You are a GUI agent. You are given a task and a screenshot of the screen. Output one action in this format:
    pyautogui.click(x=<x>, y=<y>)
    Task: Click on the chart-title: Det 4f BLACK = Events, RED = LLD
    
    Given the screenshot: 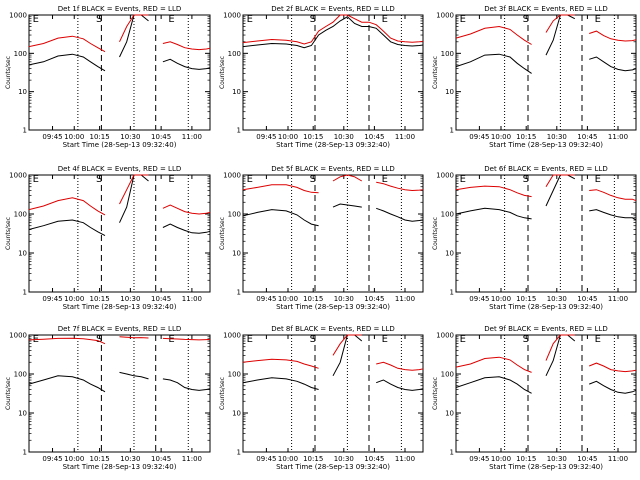 What is the action you would take?
    pyautogui.click(x=119, y=169)
    